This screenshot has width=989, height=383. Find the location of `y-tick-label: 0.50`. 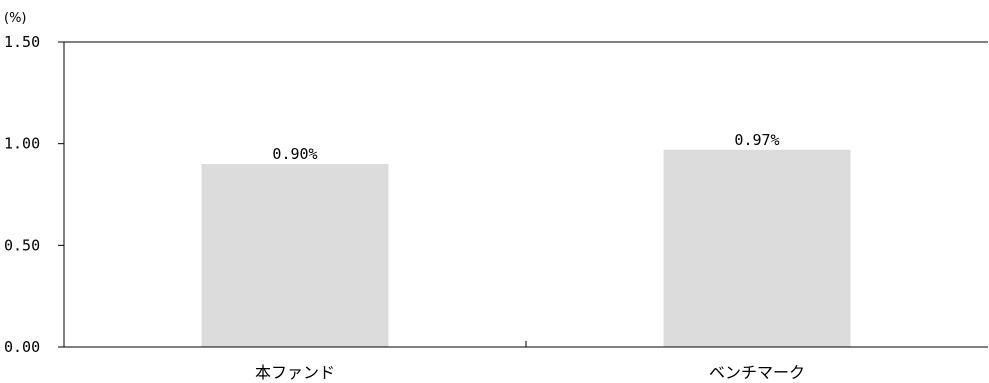

y-tick-label: 0.50 is located at coordinates (22, 245).